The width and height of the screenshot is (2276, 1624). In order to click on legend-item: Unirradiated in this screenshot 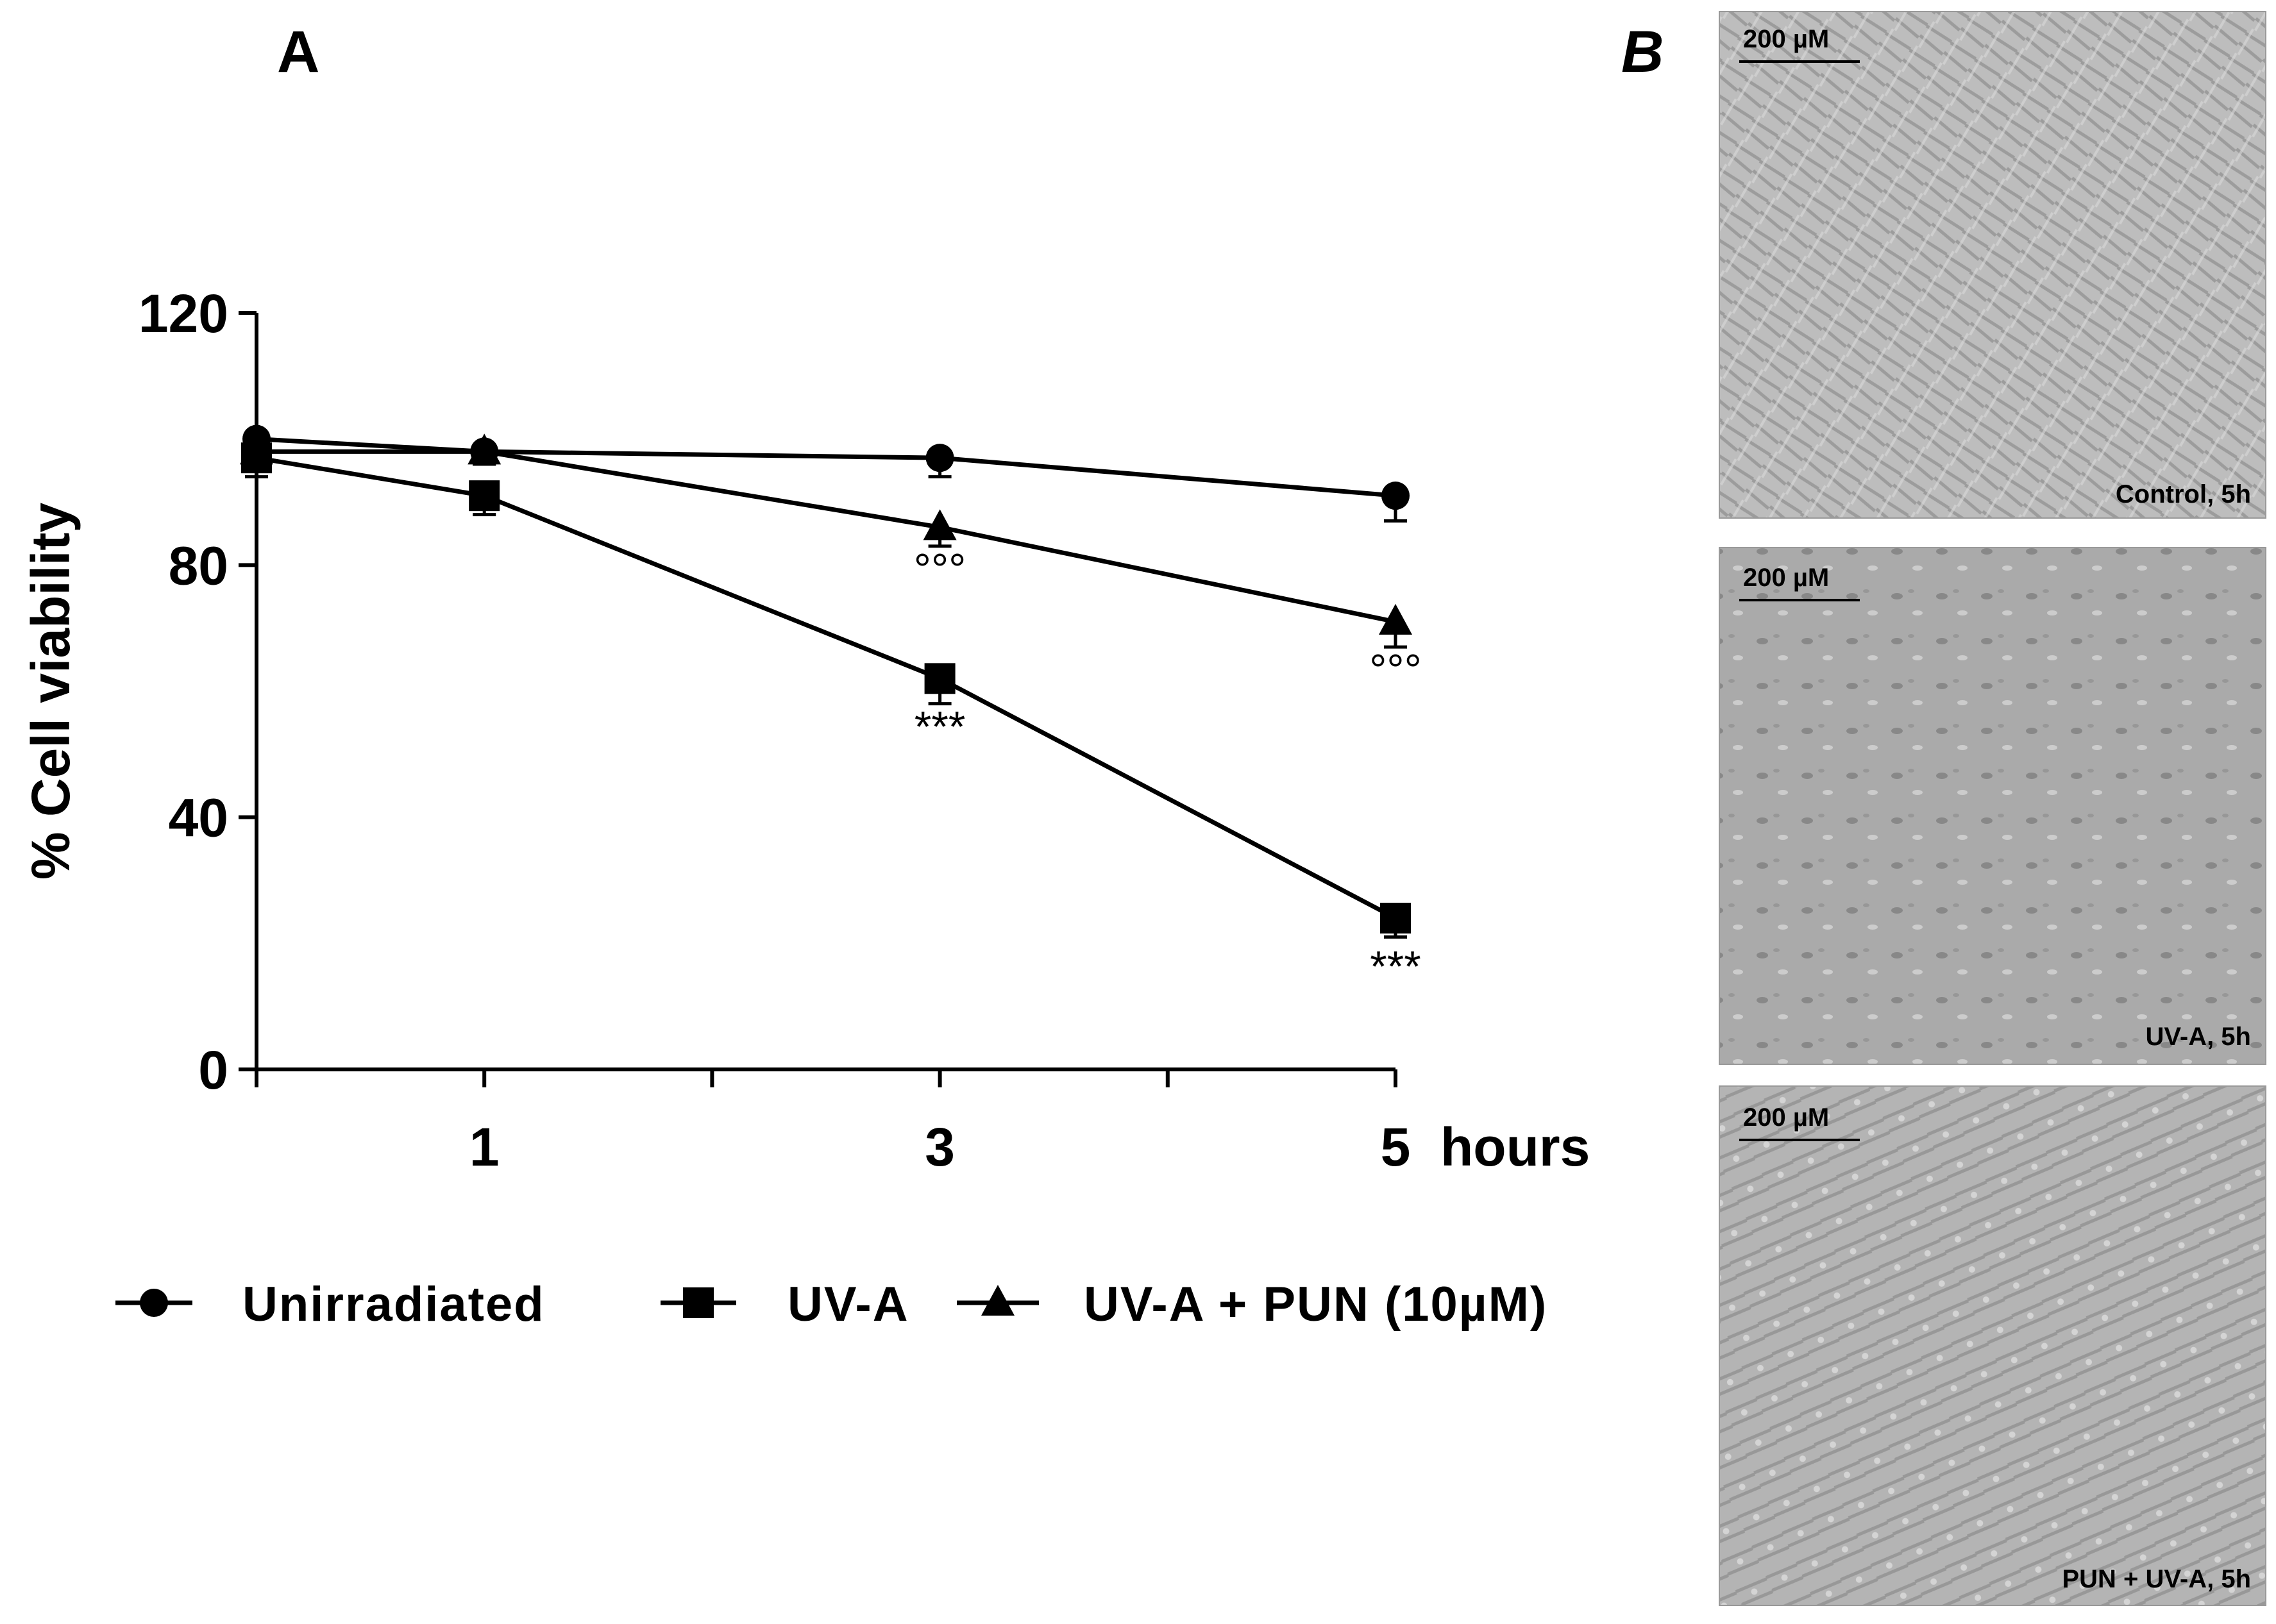, I will do `click(330, 1304)`.